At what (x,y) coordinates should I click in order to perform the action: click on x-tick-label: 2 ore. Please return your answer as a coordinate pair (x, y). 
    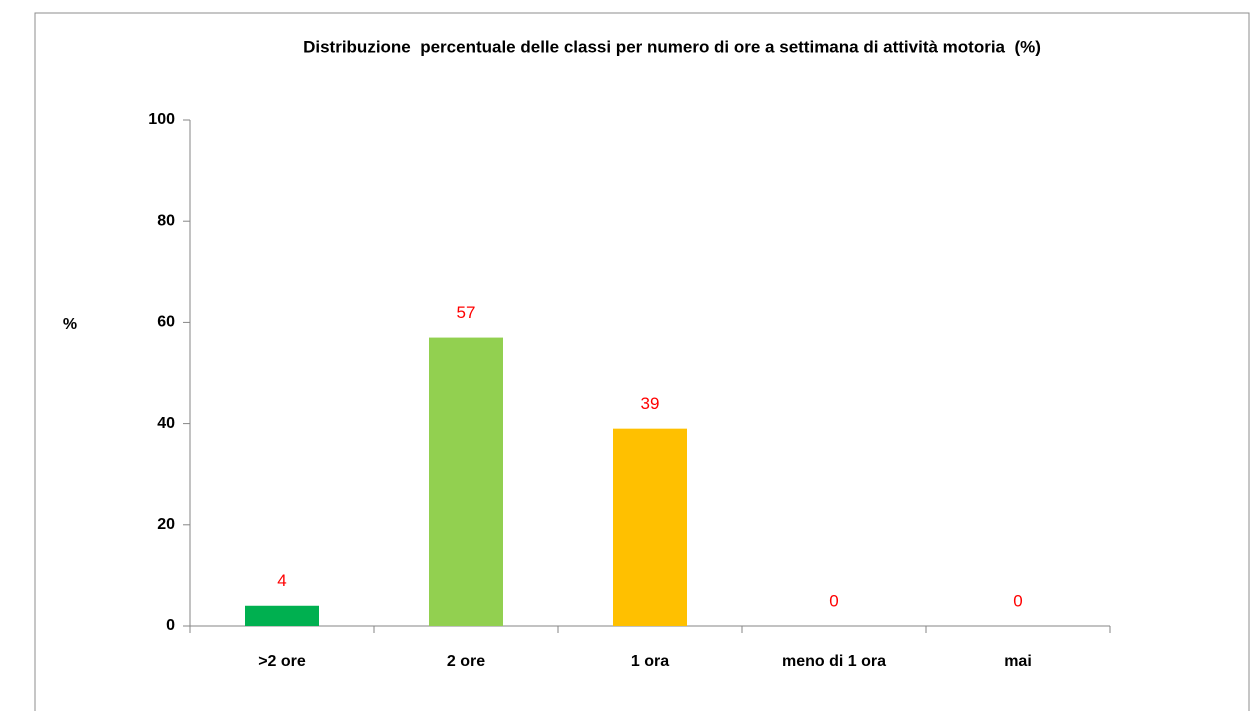
    Looking at the image, I should click on (466, 661).